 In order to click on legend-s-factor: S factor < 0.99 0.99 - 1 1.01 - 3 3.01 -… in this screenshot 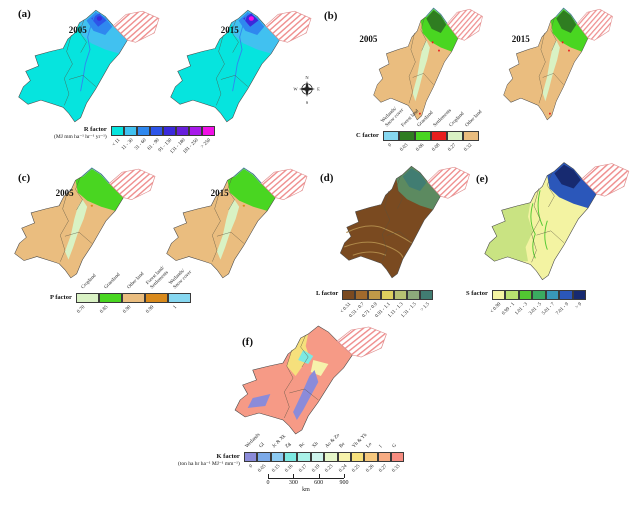, I will do `click(526, 303)`.